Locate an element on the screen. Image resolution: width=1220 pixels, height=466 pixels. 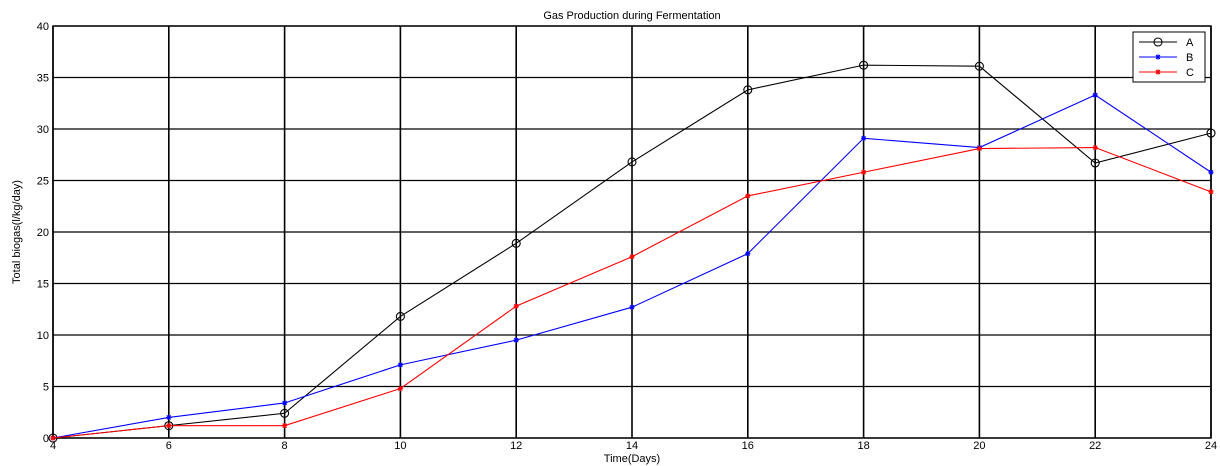
y-tick-label: 15 is located at coordinates (43, 285).